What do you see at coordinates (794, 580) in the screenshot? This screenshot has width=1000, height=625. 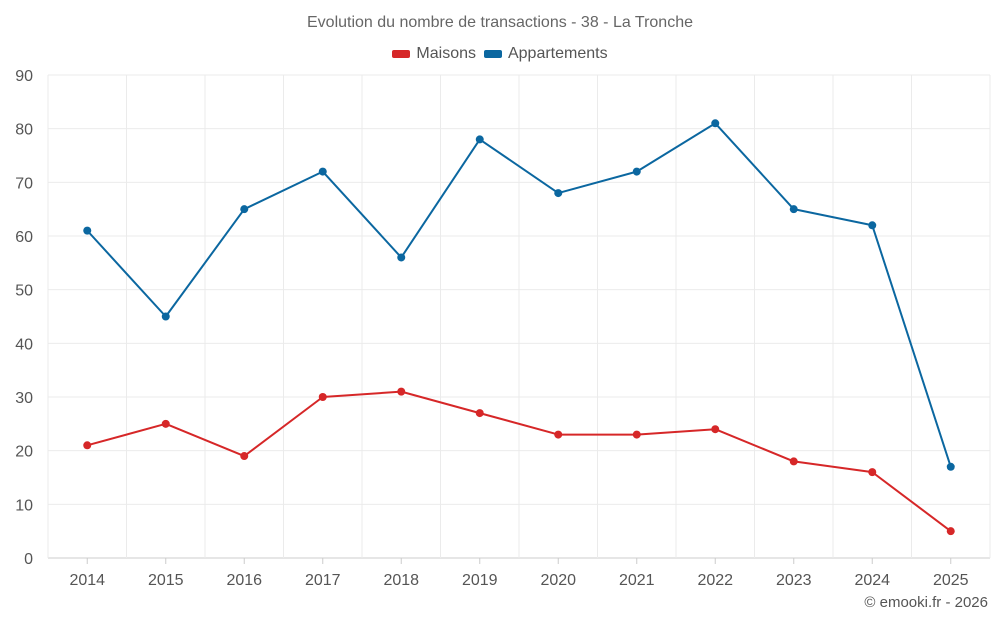 I see `x-tick-label: 2023` at bounding box center [794, 580].